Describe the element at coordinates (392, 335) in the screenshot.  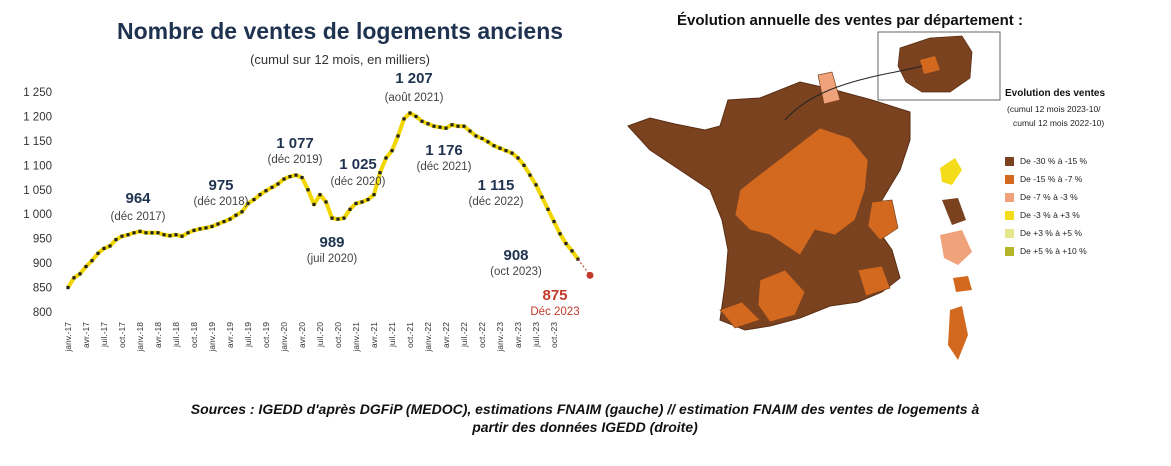
I see `x-tick-label: juil.-21` at that location.